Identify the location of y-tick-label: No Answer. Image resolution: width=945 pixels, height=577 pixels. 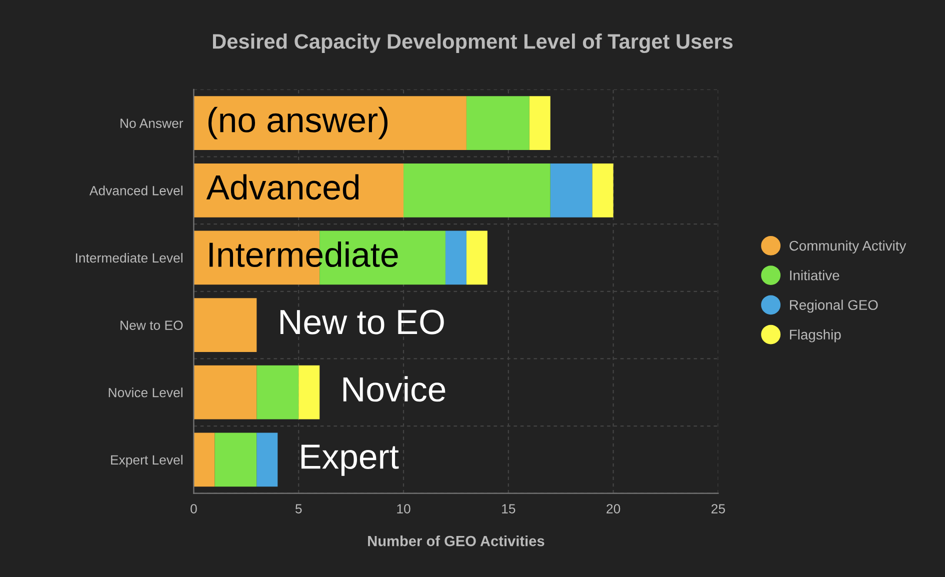
(152, 123).